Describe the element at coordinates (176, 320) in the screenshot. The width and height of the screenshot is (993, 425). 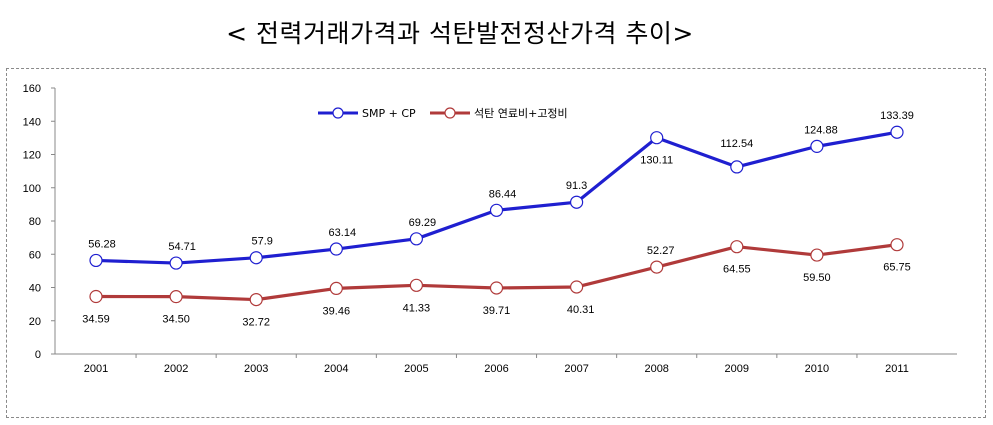
I see `data-label: 34.50` at that location.